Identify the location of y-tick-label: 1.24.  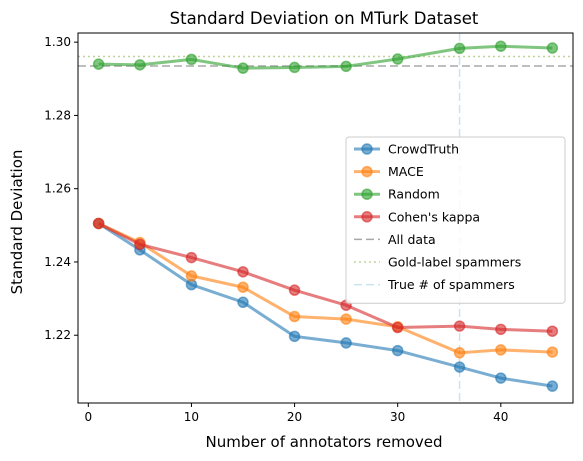
(57, 262).